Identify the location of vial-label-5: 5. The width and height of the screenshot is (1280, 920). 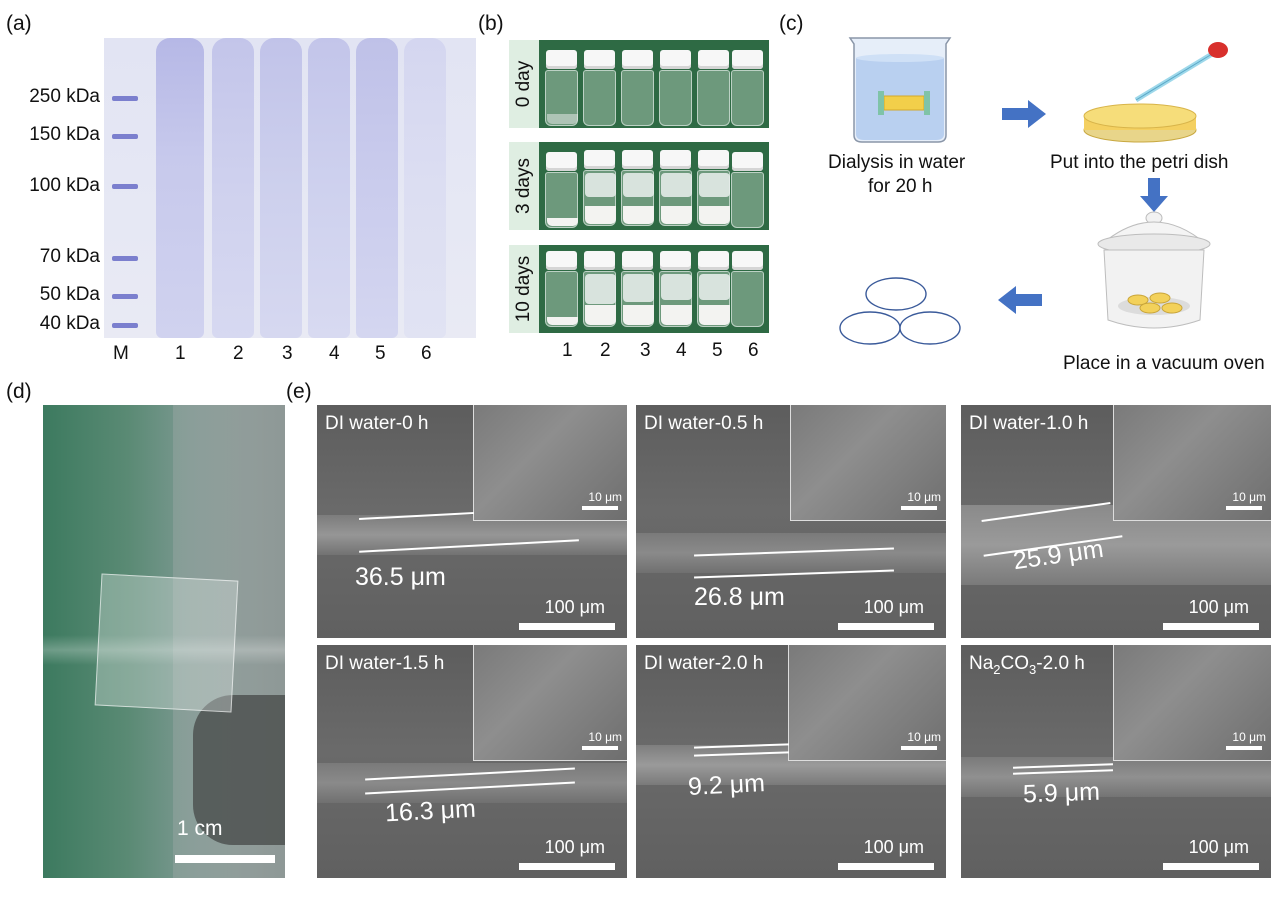
(717, 350).